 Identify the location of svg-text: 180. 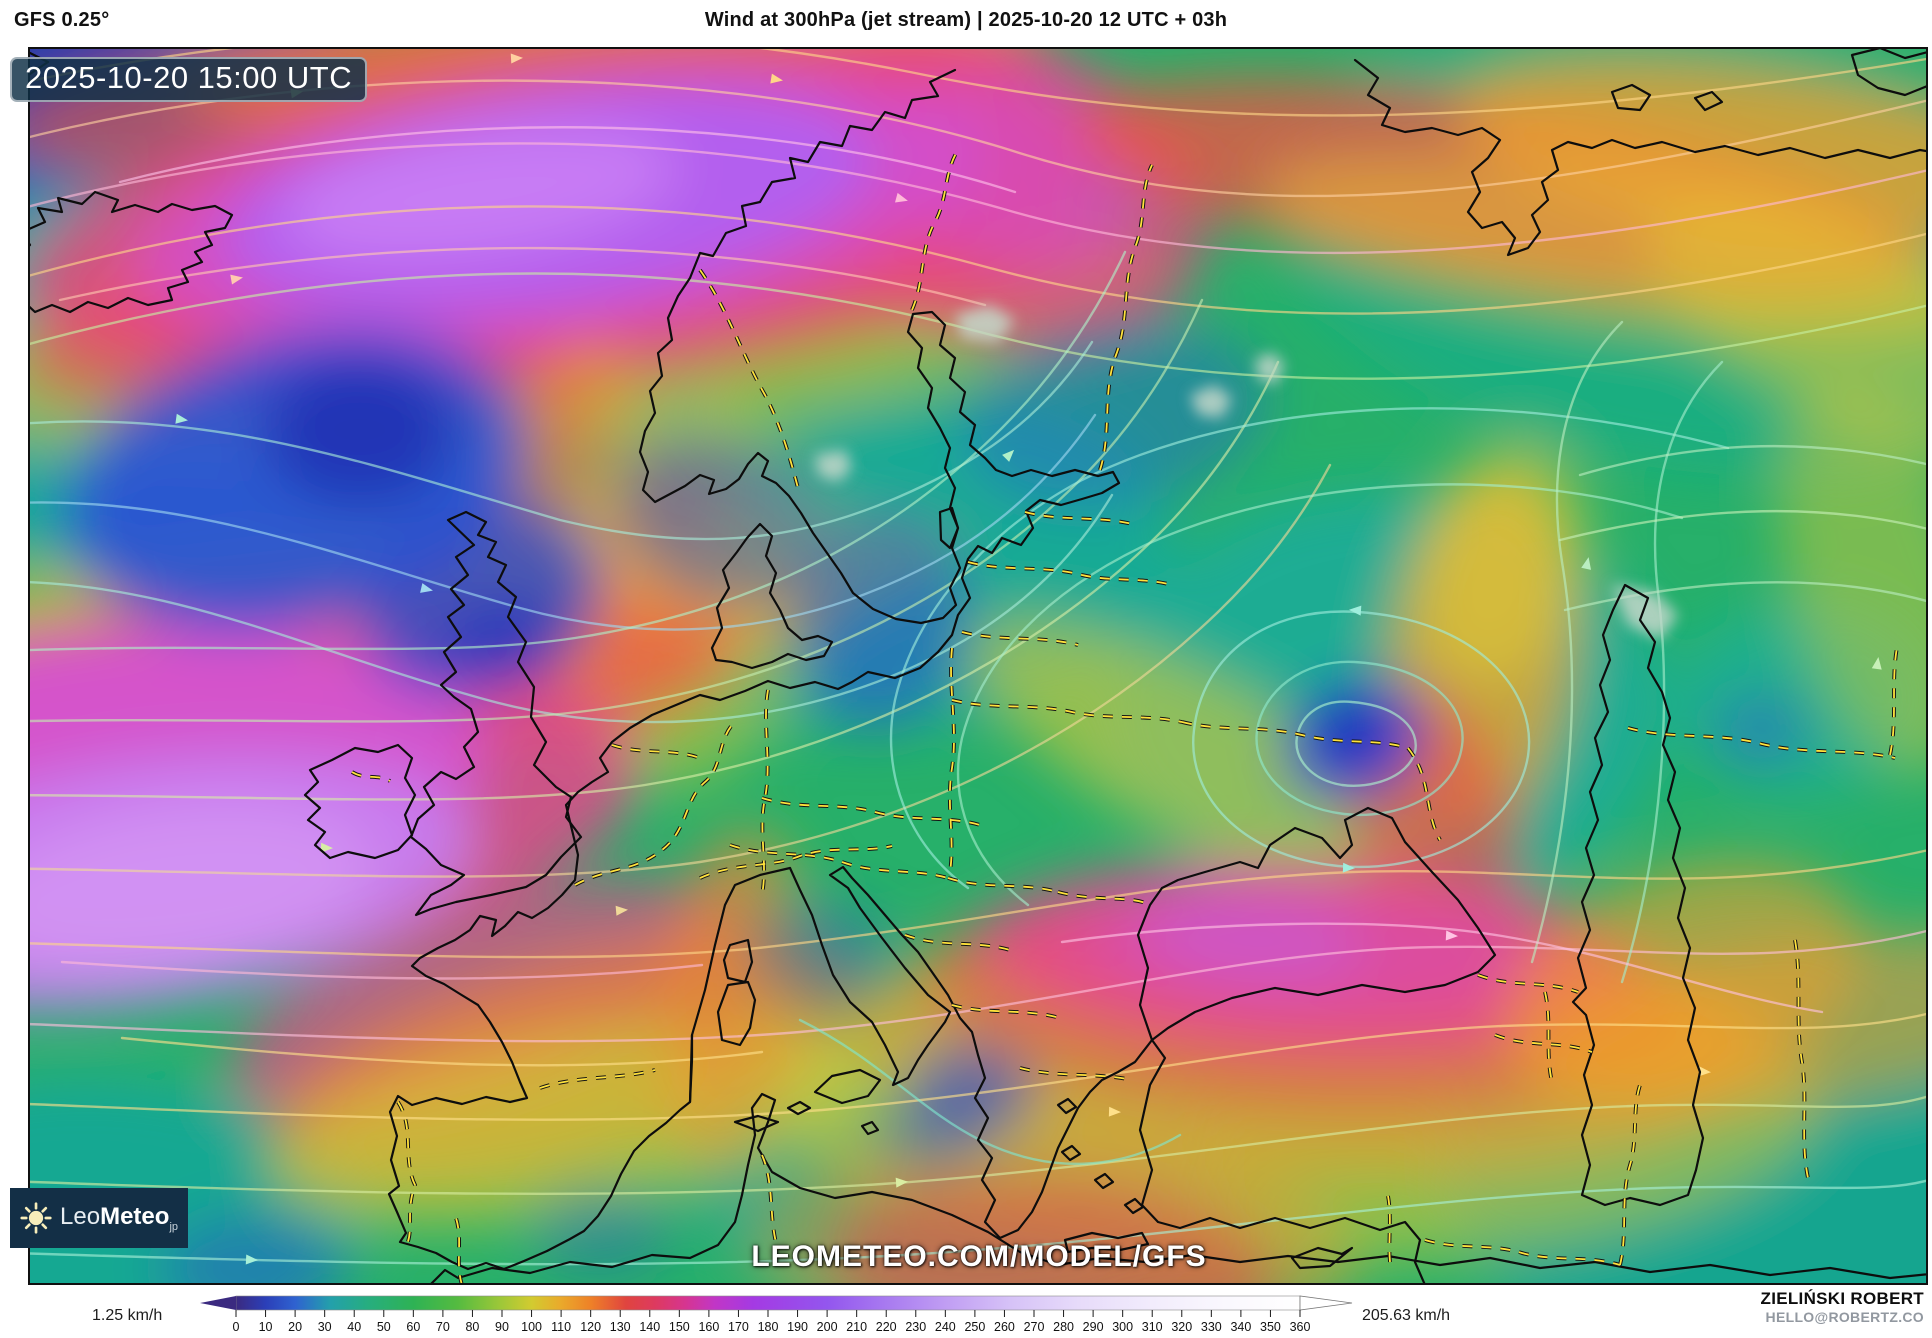
(768, 1327).